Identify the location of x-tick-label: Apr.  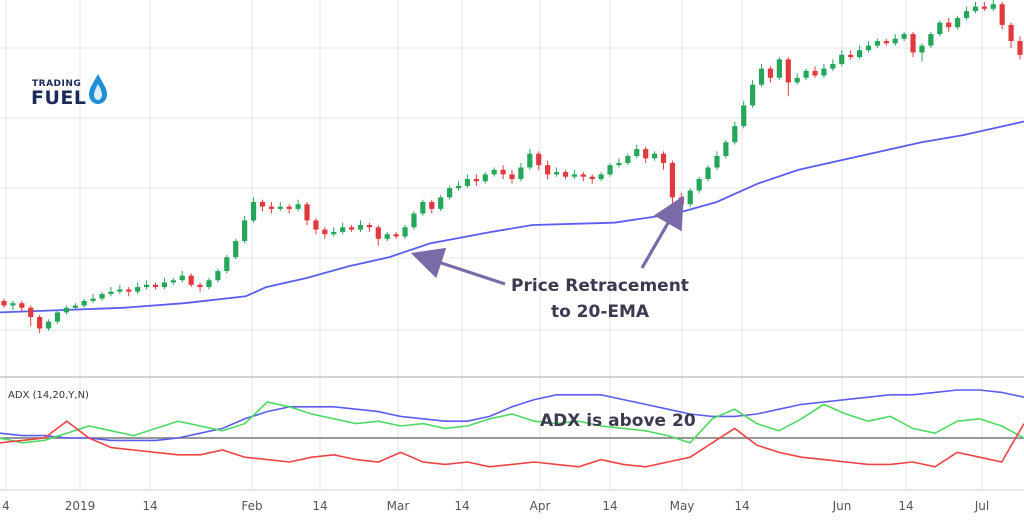
(540, 506).